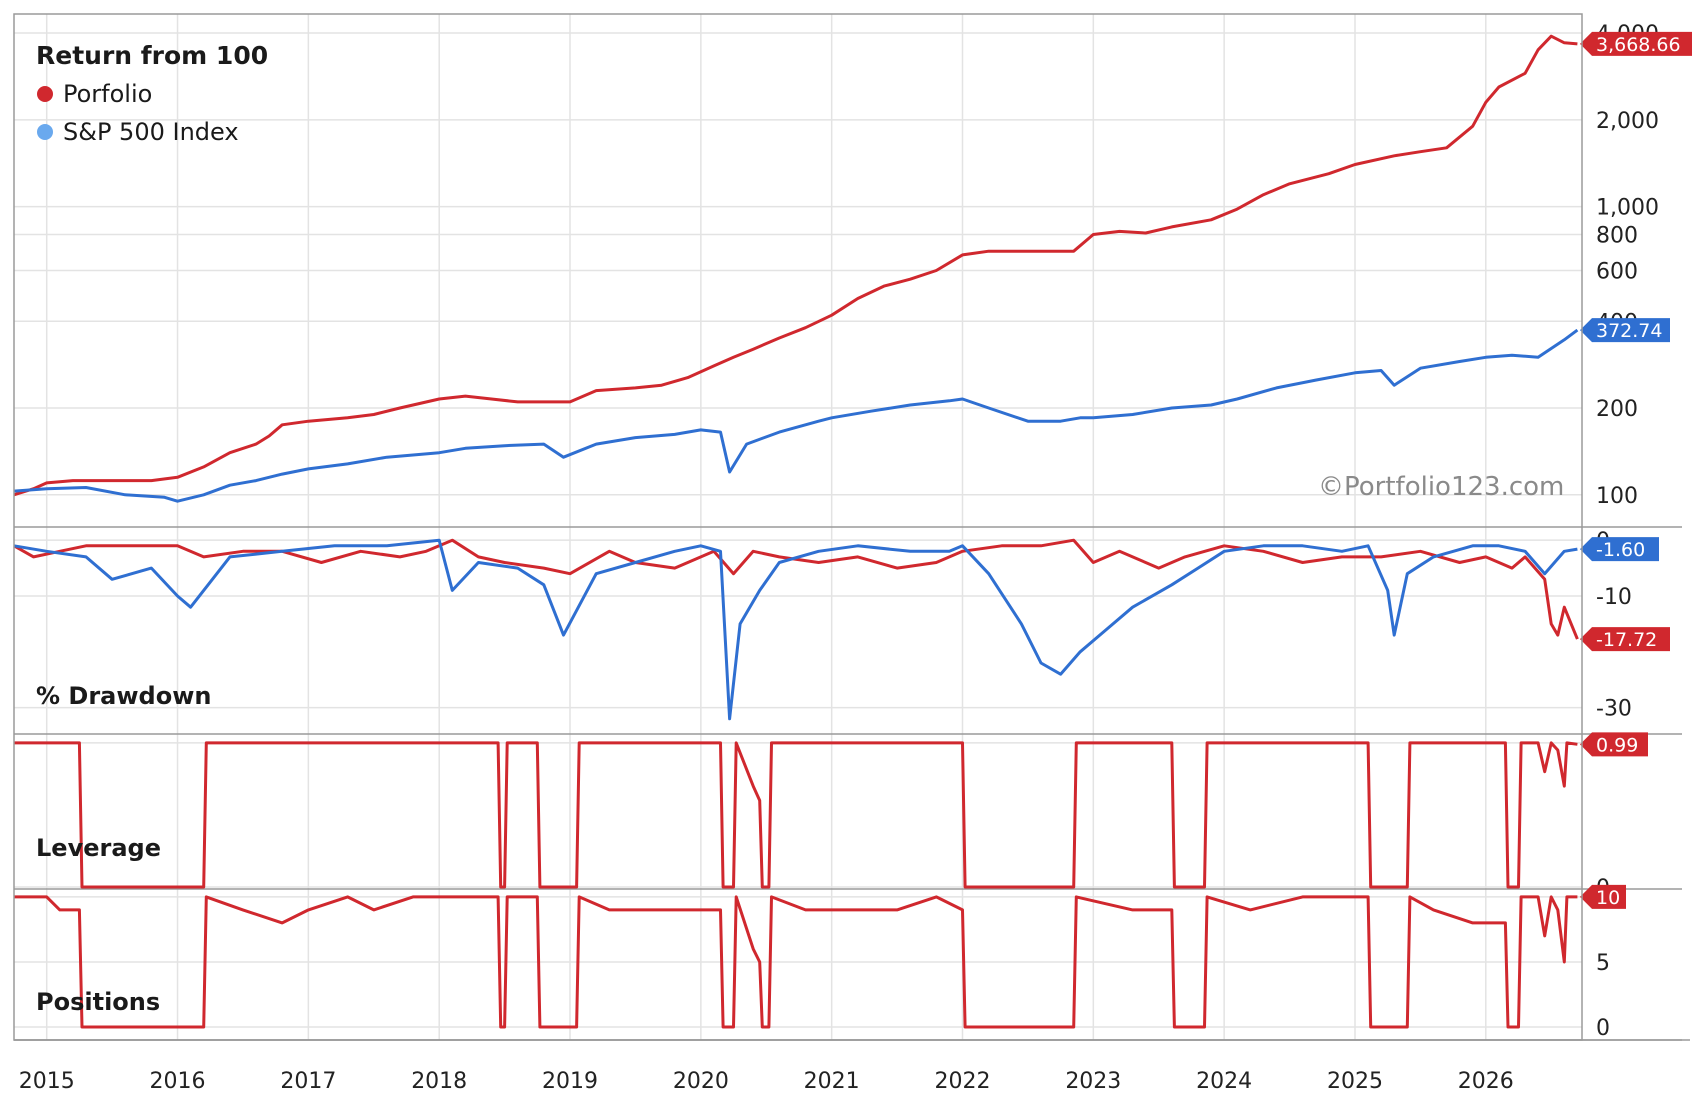  I want to click on last-value-label: 10, so click(1608, 898).